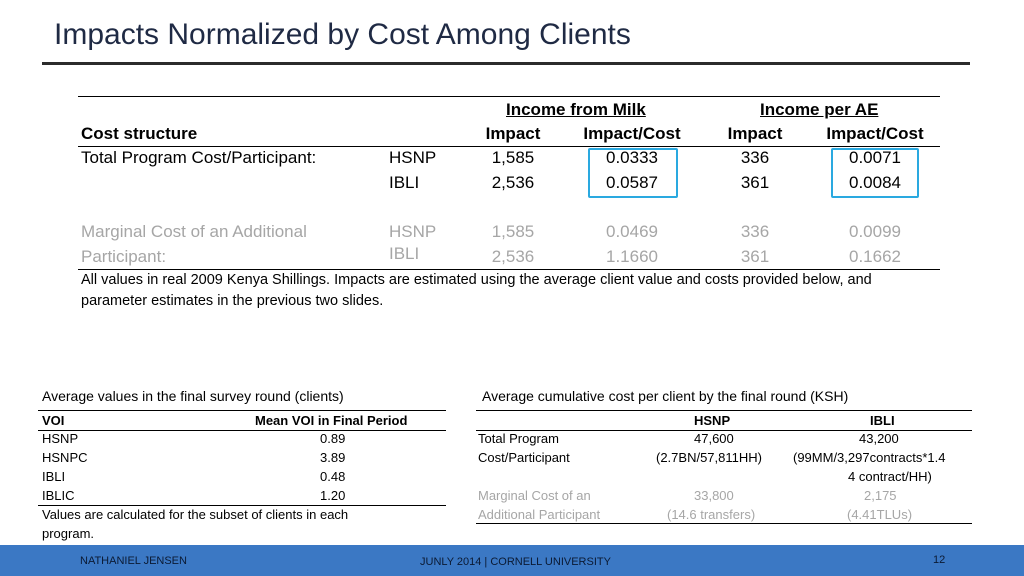 This screenshot has height=576, width=1024. Describe the element at coordinates (709, 457) in the screenshot. I see `total-hsnp-detail: (2.7BN/57,811HH)` at that location.